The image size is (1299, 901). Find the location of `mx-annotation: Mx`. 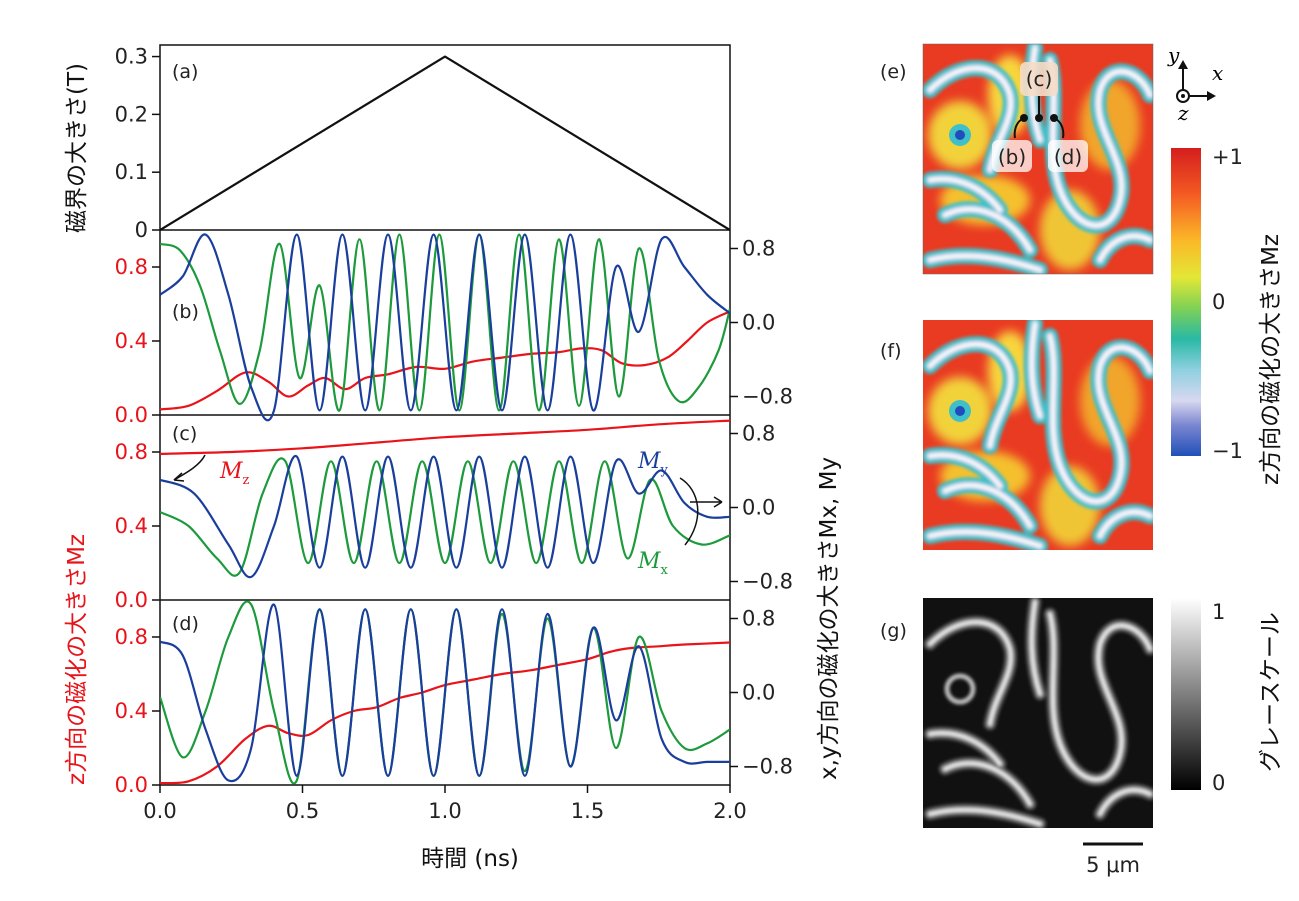

mx-annotation: Mx is located at coordinates (680, 527).